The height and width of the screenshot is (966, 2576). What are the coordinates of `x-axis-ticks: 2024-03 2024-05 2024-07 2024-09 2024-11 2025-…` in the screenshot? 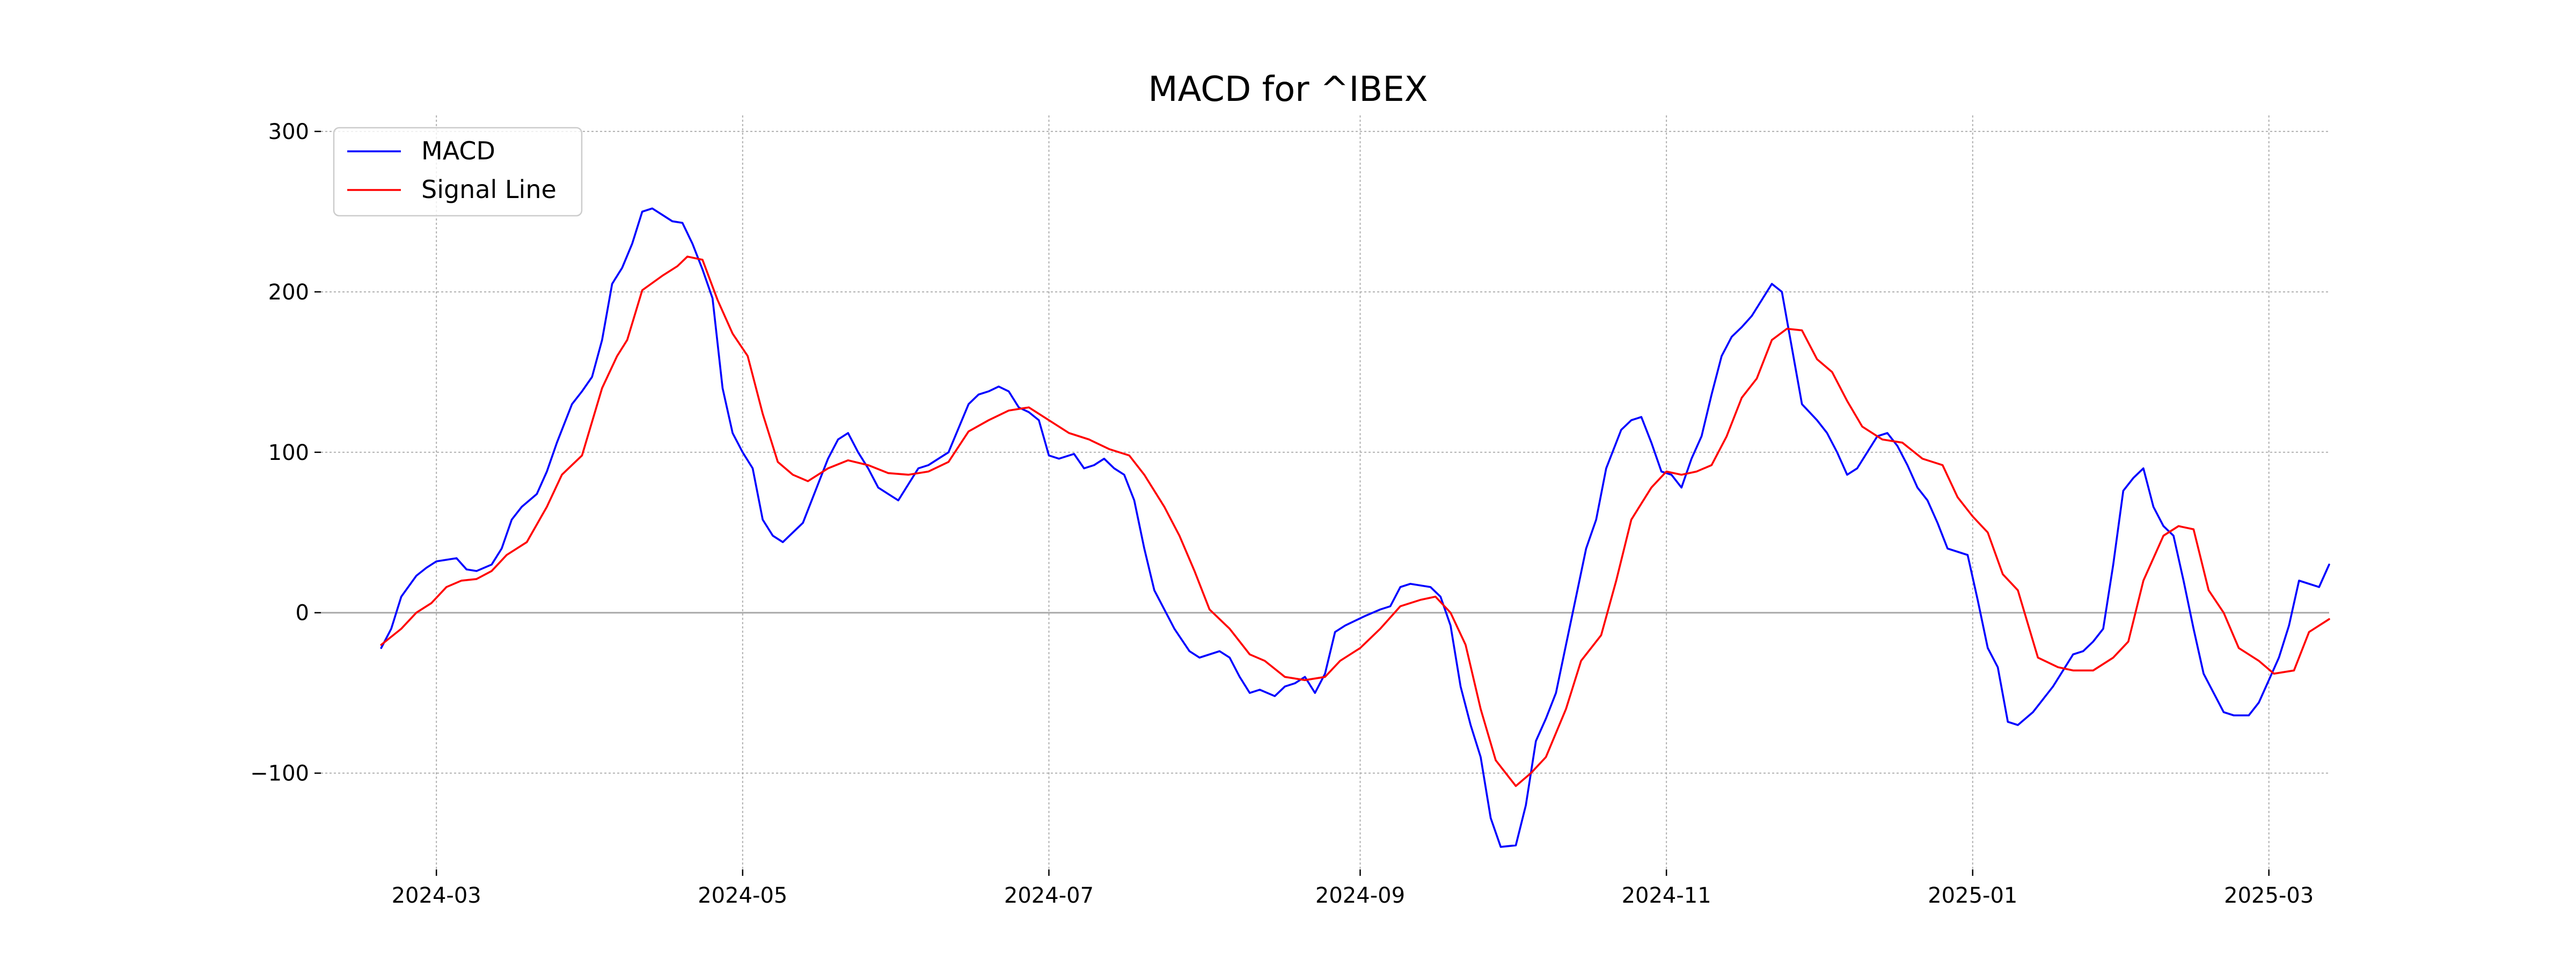 It's located at (1353, 888).